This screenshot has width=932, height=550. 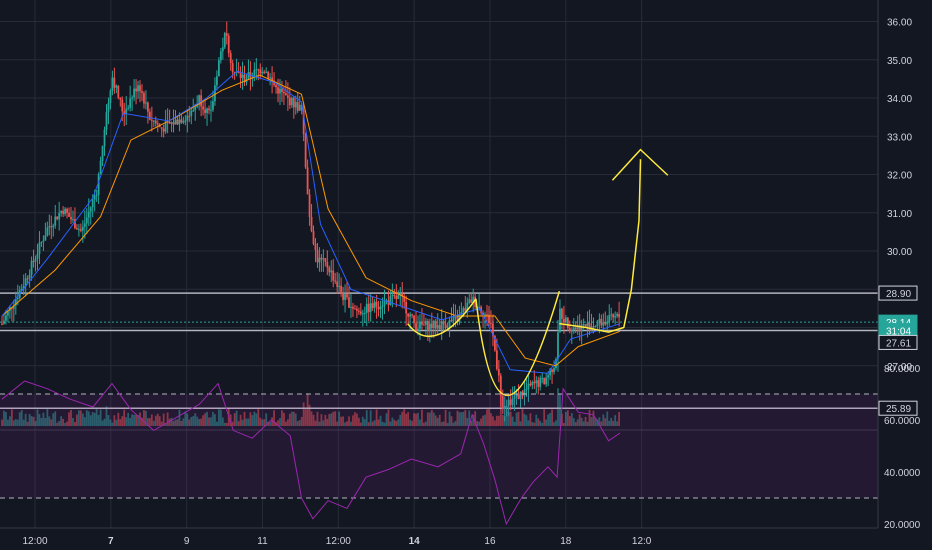 What do you see at coordinates (518, 343) in the screenshot?
I see `cup-curve` at bounding box center [518, 343].